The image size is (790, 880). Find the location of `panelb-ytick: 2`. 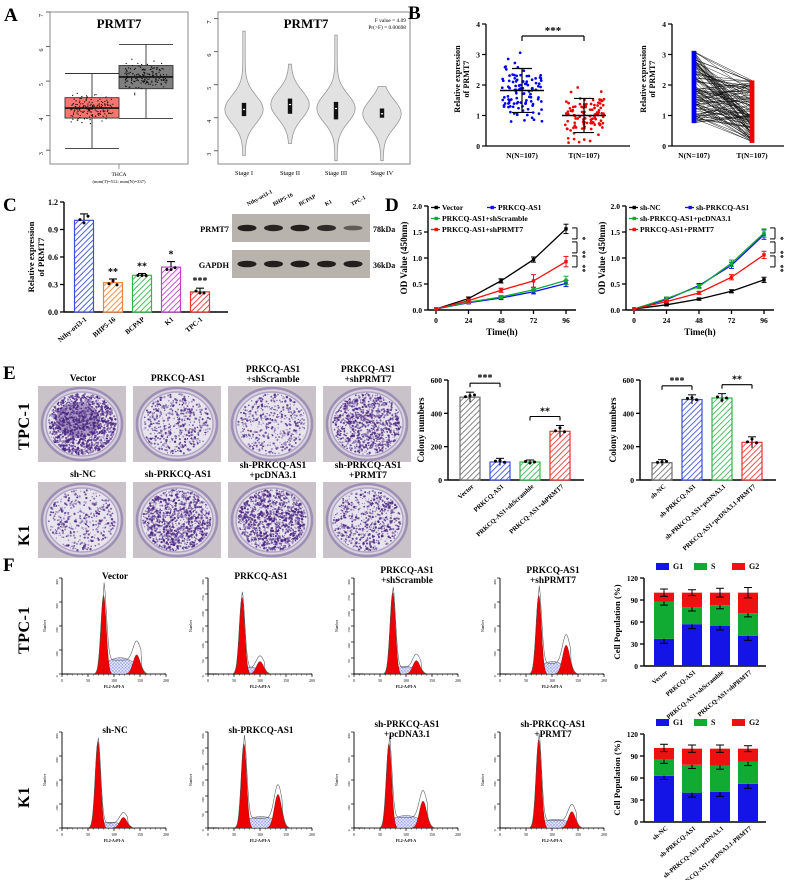

panelb-ytick: 2 is located at coordinates (478, 85).